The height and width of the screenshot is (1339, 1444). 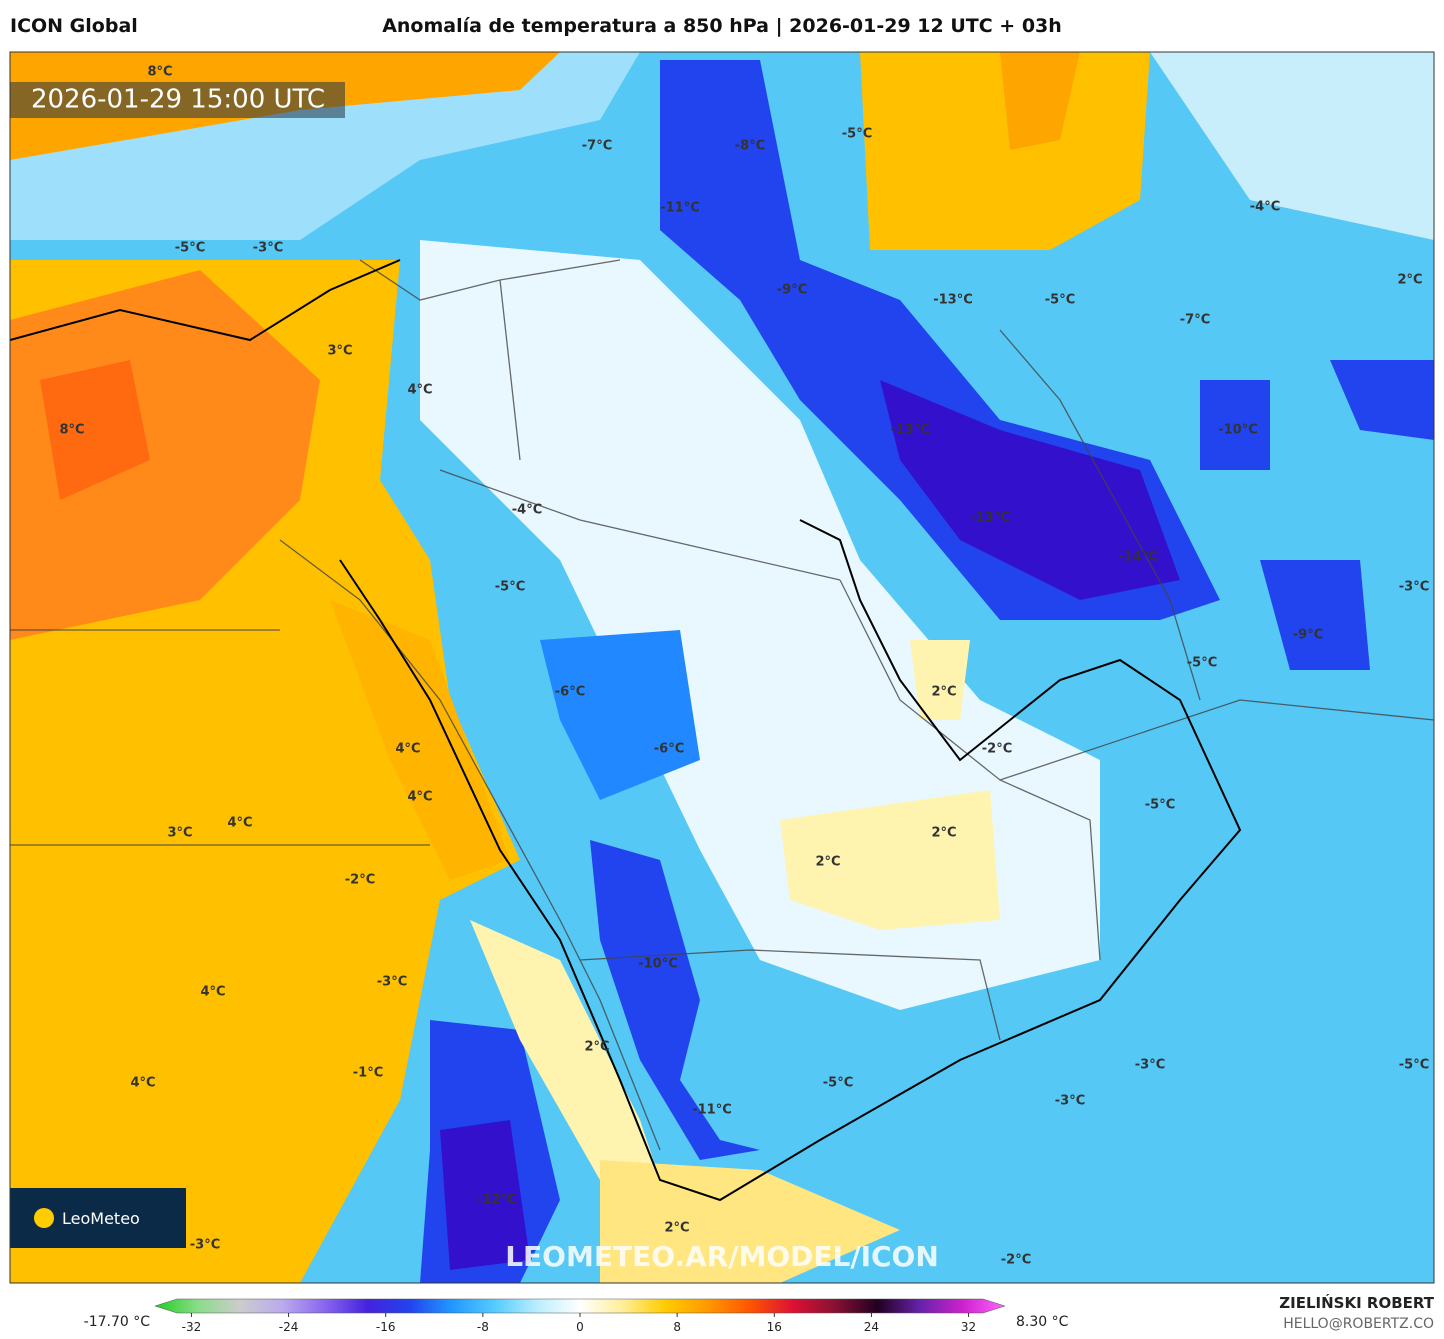 I want to click on max-label: 8.30 °C, so click(x=1042, y=1322).